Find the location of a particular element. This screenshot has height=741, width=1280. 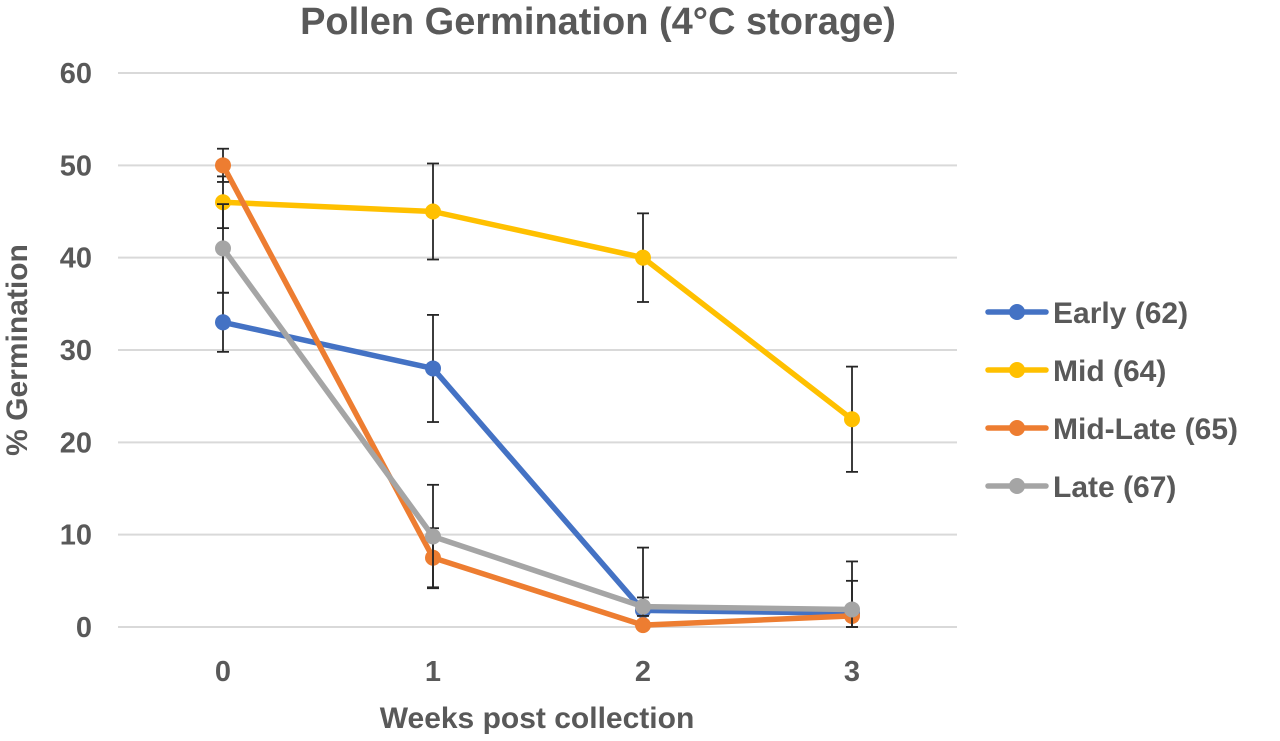

legend-label: Early (62) is located at coordinates (1120, 313).